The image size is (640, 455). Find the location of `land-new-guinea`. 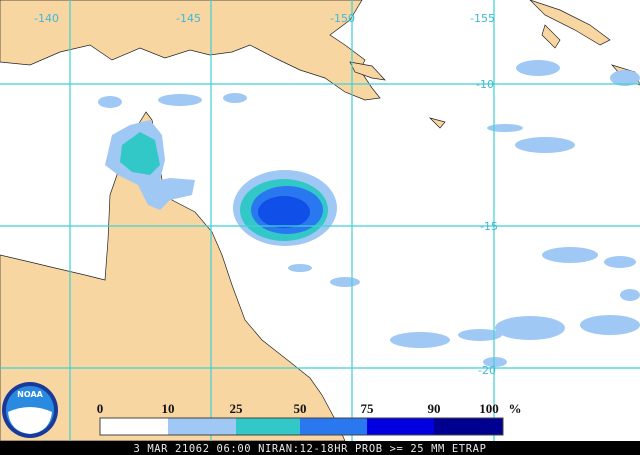

land-new-guinea is located at coordinates (190, 50).